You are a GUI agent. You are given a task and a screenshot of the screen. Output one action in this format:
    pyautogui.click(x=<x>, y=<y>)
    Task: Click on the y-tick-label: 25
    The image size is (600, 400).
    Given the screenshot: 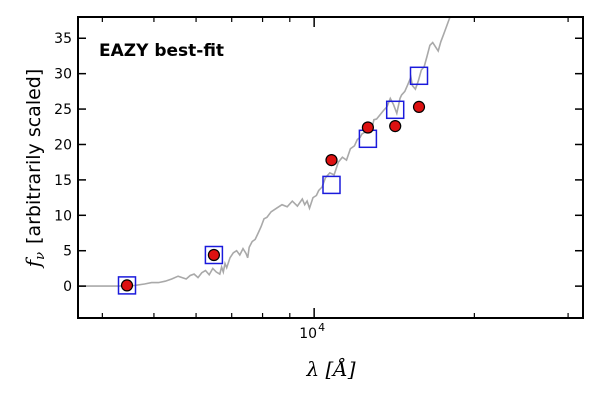 What is the action you would take?
    pyautogui.click(x=63, y=110)
    